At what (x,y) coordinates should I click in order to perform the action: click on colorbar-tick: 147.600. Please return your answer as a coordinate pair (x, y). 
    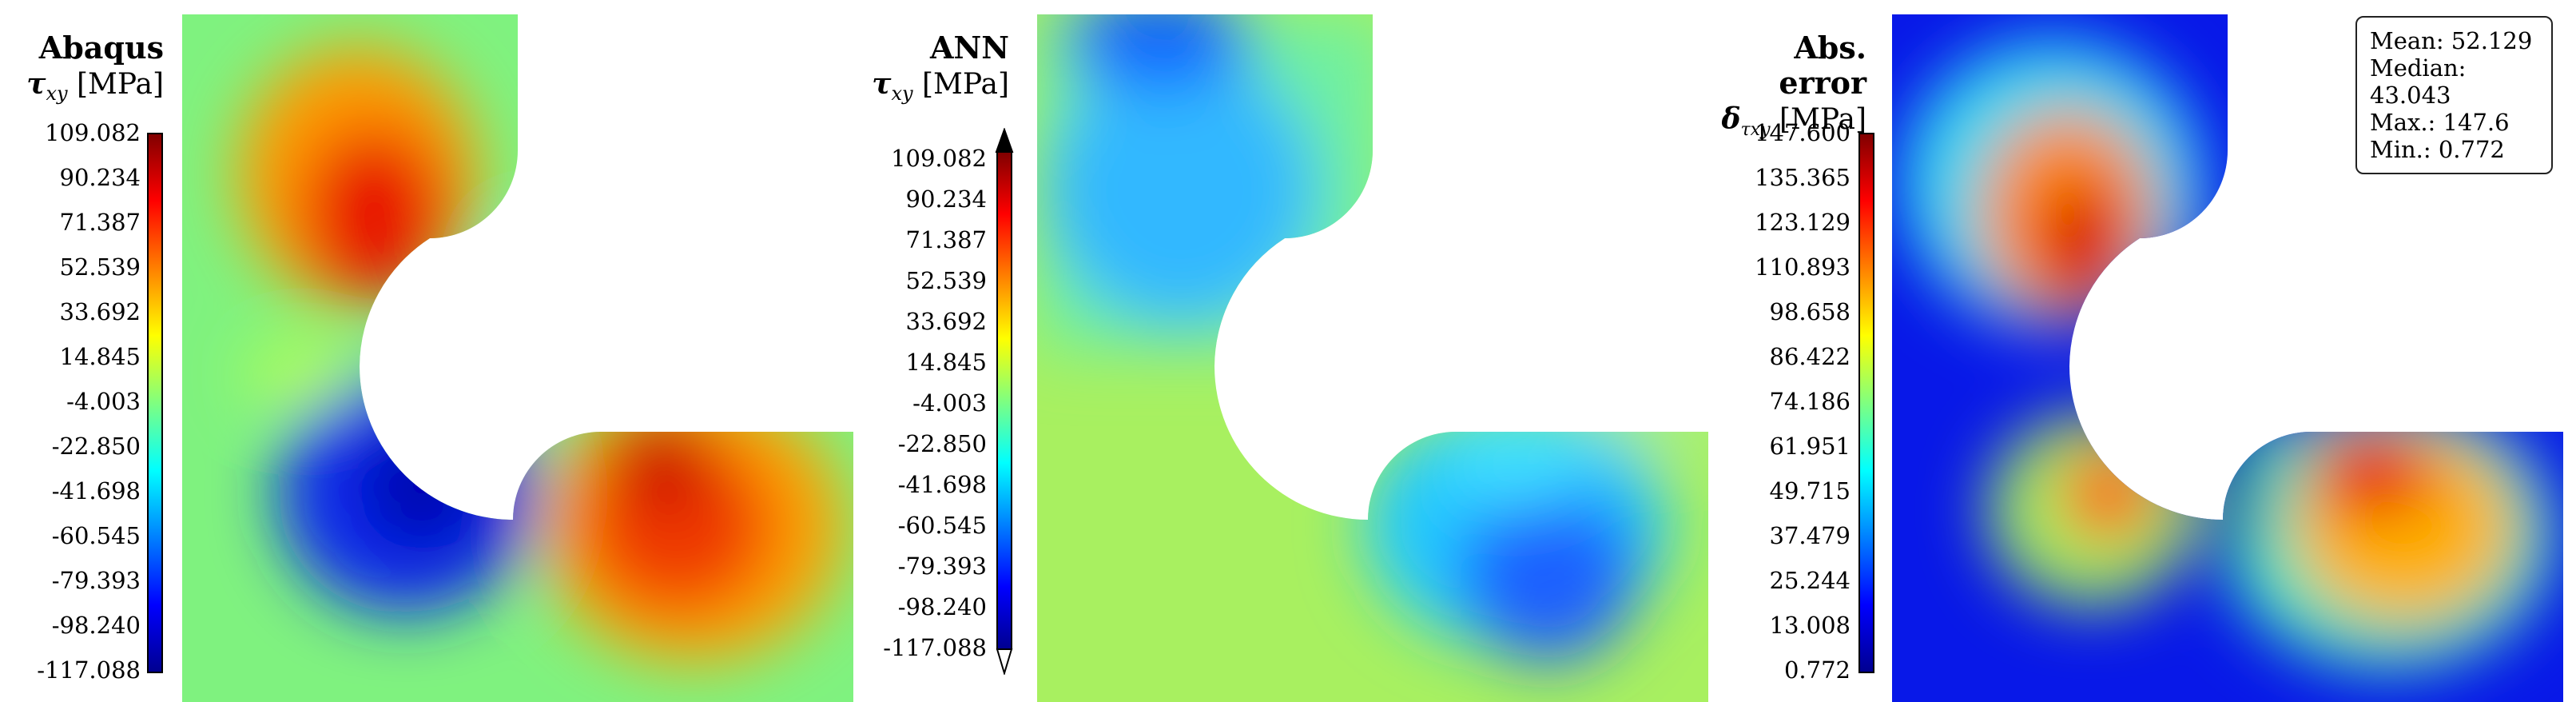
    Looking at the image, I should click on (1803, 132).